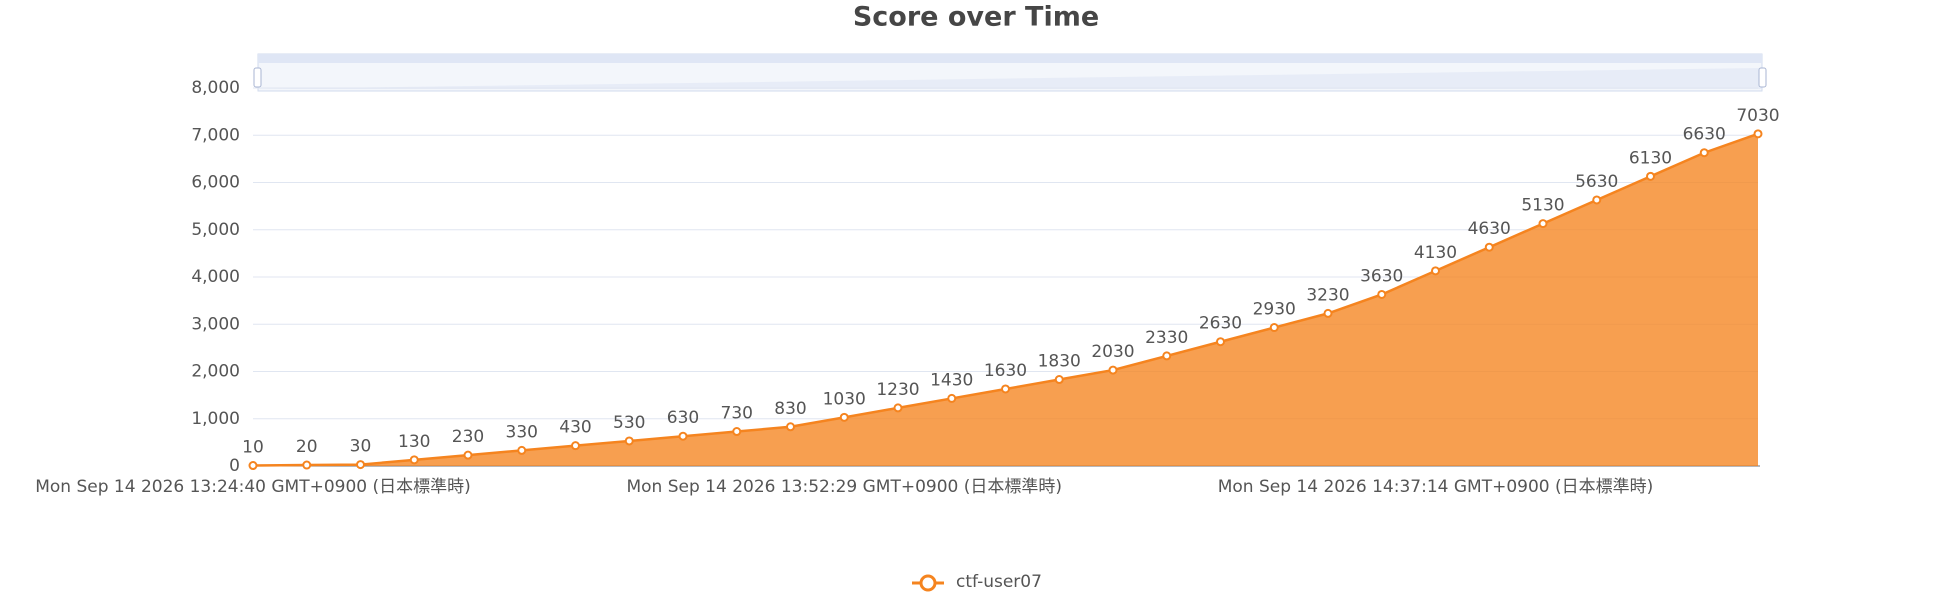 The width and height of the screenshot is (1944, 600). Describe the element at coordinates (1010, 78) in the screenshot. I see `zoom-preview` at that location.